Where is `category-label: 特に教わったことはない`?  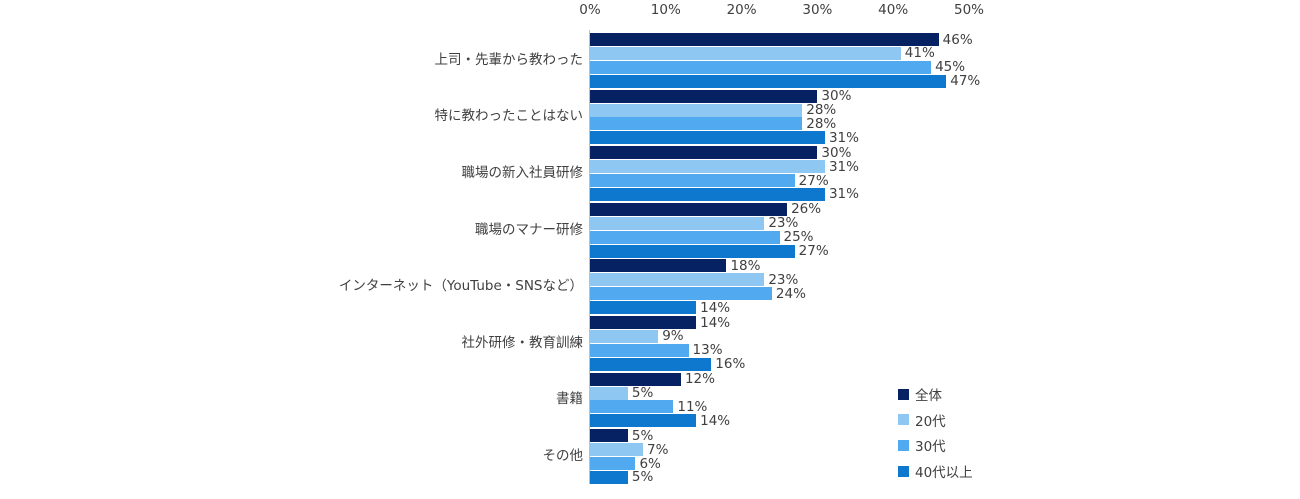
category-label: 特に教わったことはない is located at coordinates (509, 116).